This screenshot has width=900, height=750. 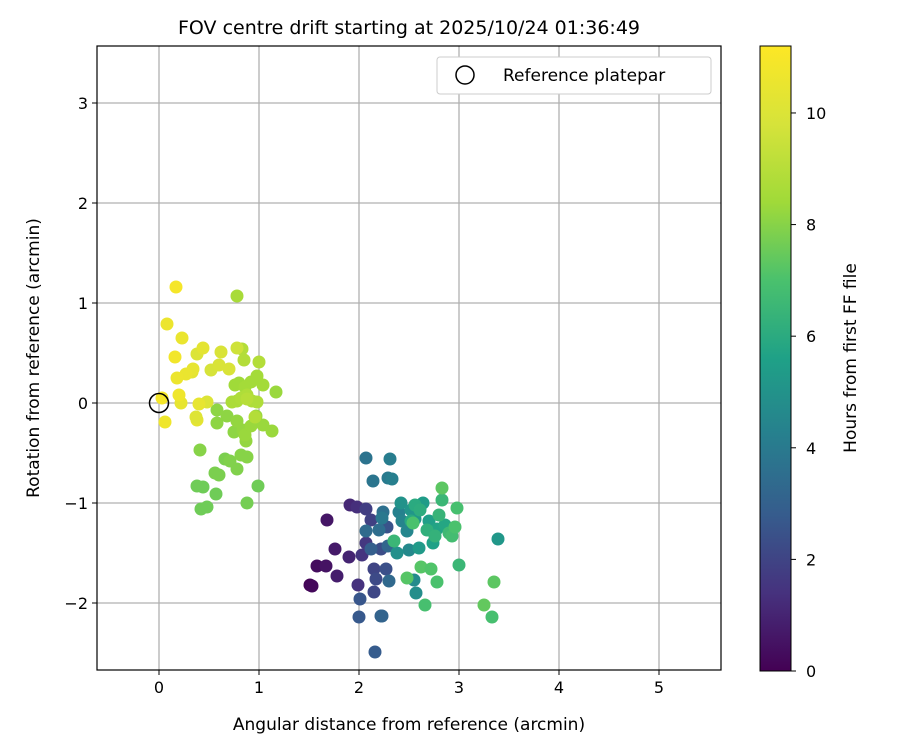 I want to click on y-tick-label: −2, so click(x=76, y=603).